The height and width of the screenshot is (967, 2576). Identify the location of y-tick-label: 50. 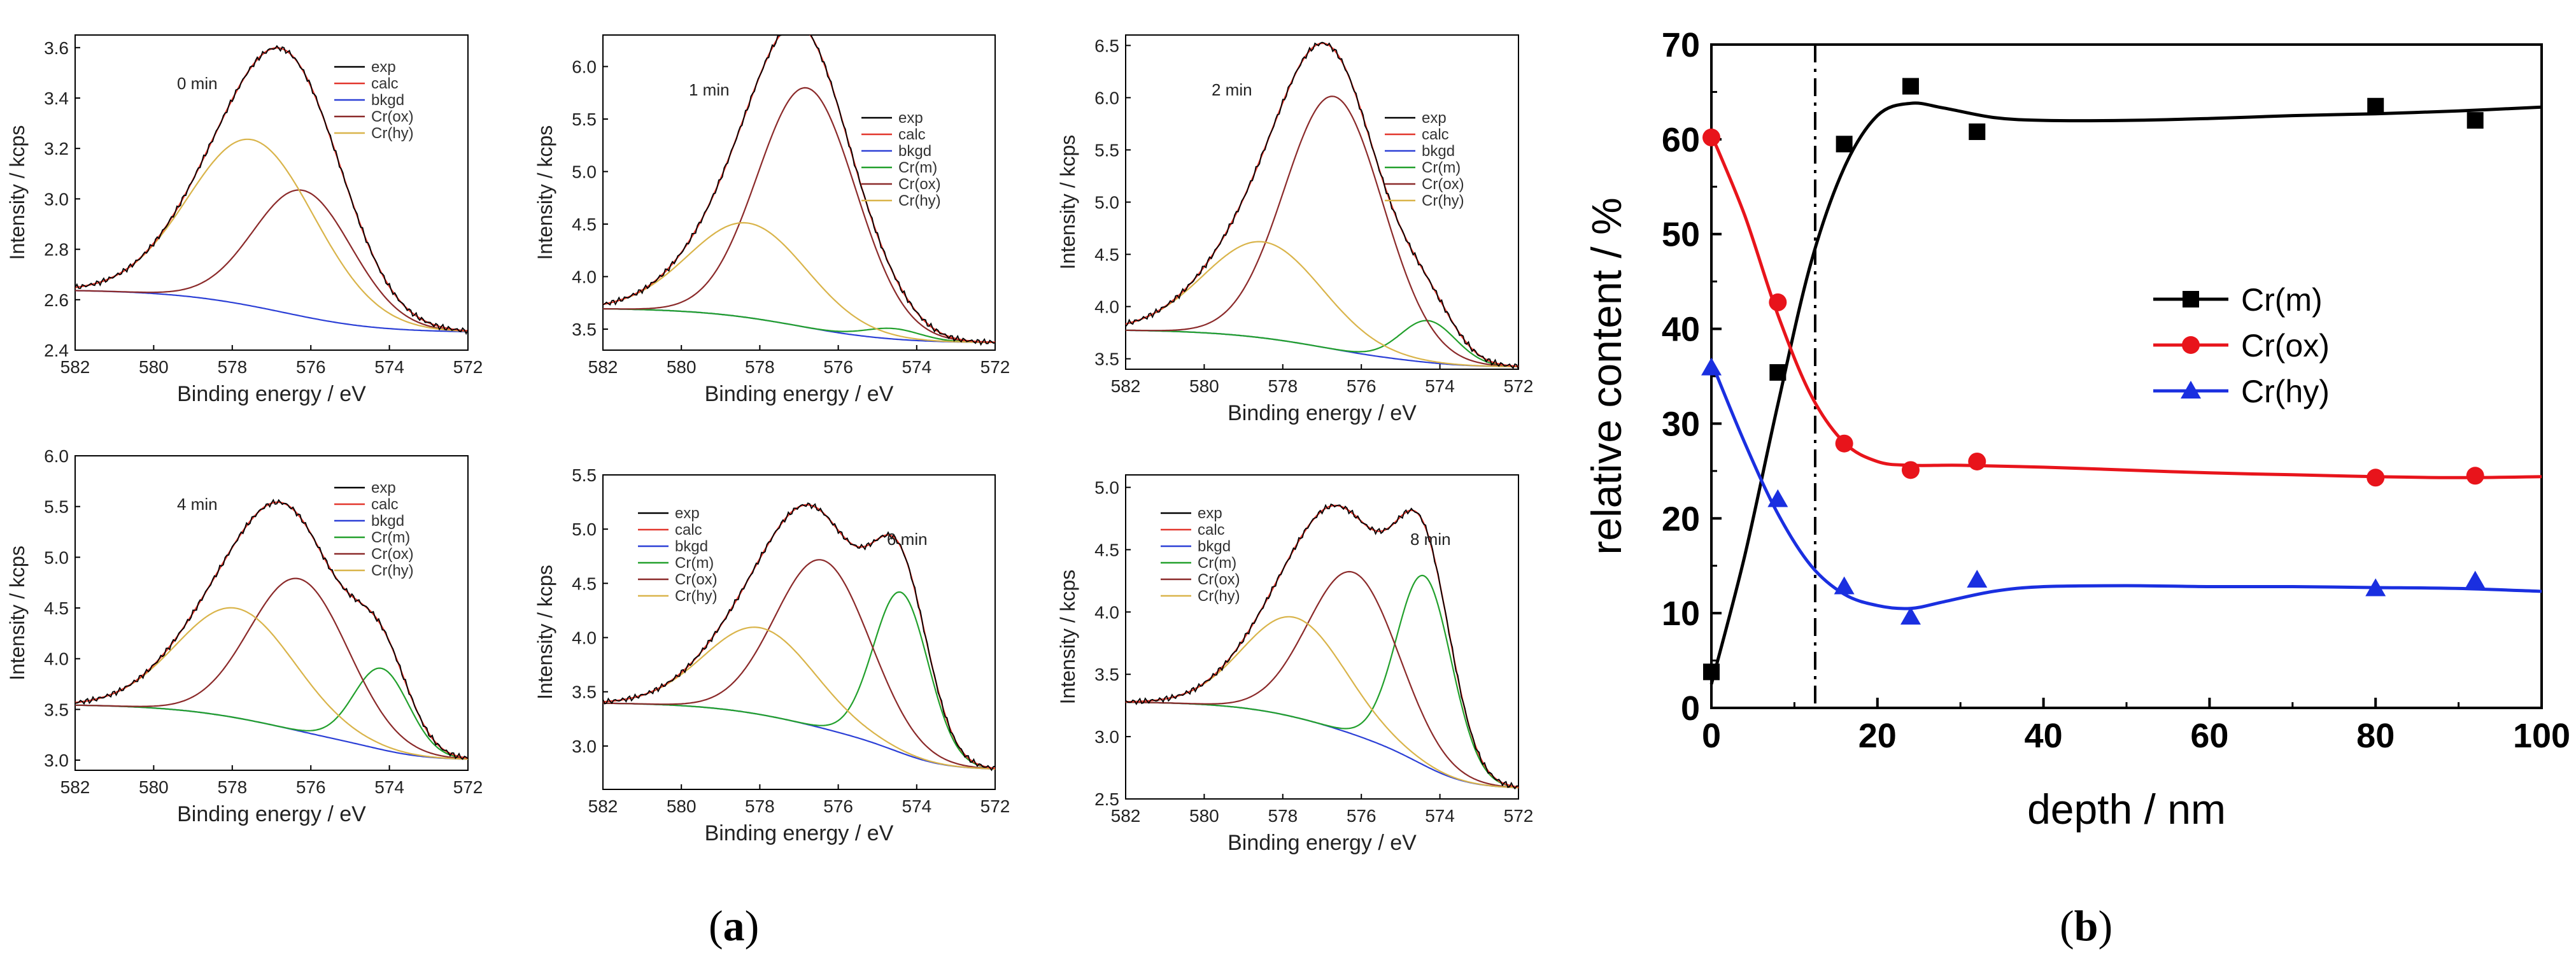
(1681, 235).